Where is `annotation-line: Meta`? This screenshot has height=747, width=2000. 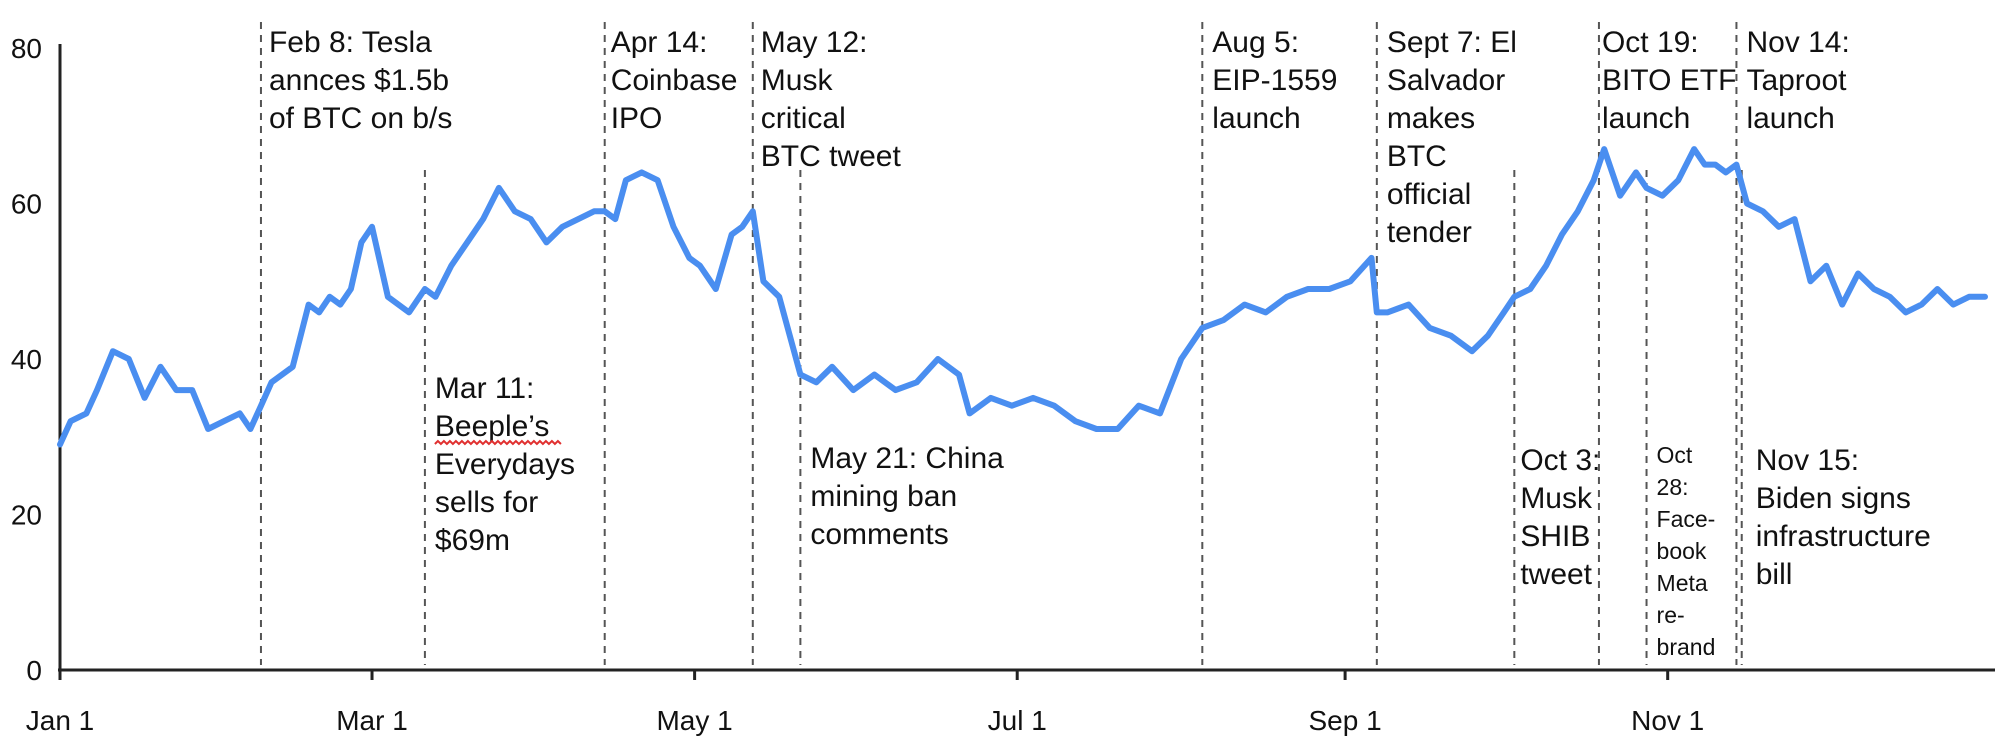 annotation-line: Meta is located at coordinates (1682, 583).